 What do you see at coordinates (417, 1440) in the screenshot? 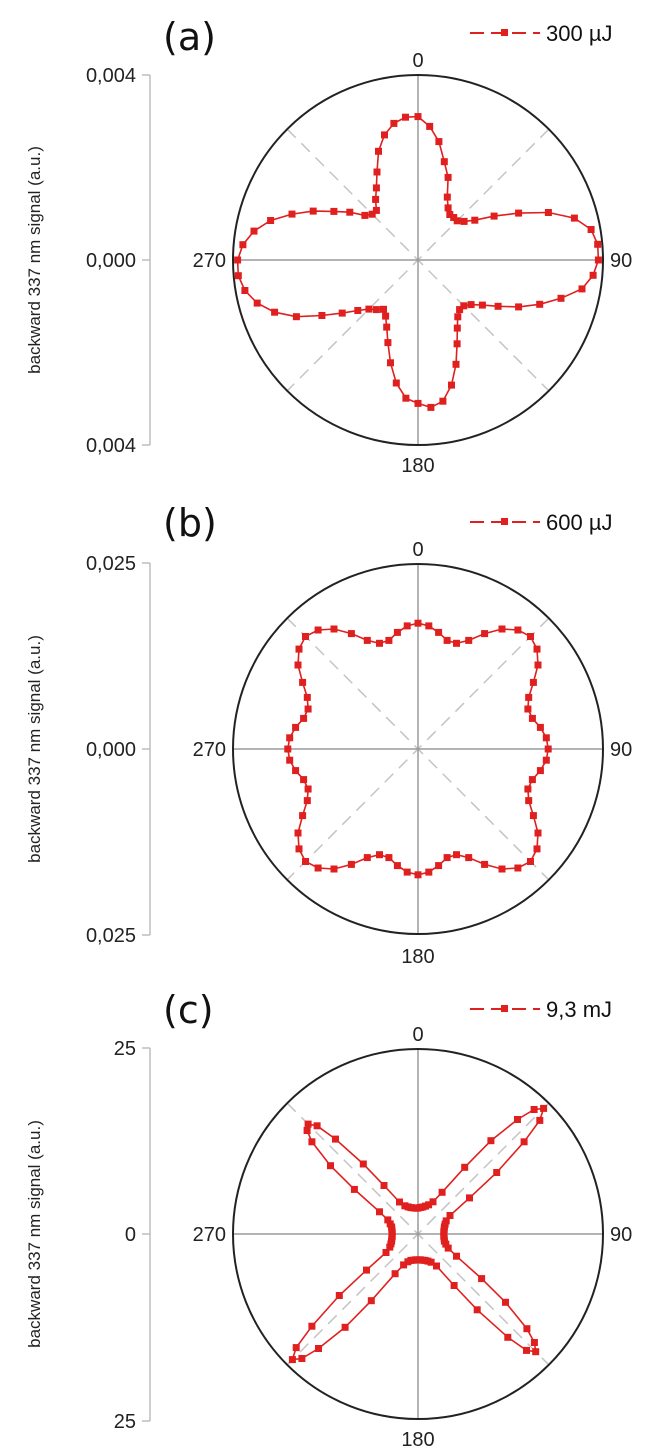
I see `angle-label-180: 180` at bounding box center [417, 1440].